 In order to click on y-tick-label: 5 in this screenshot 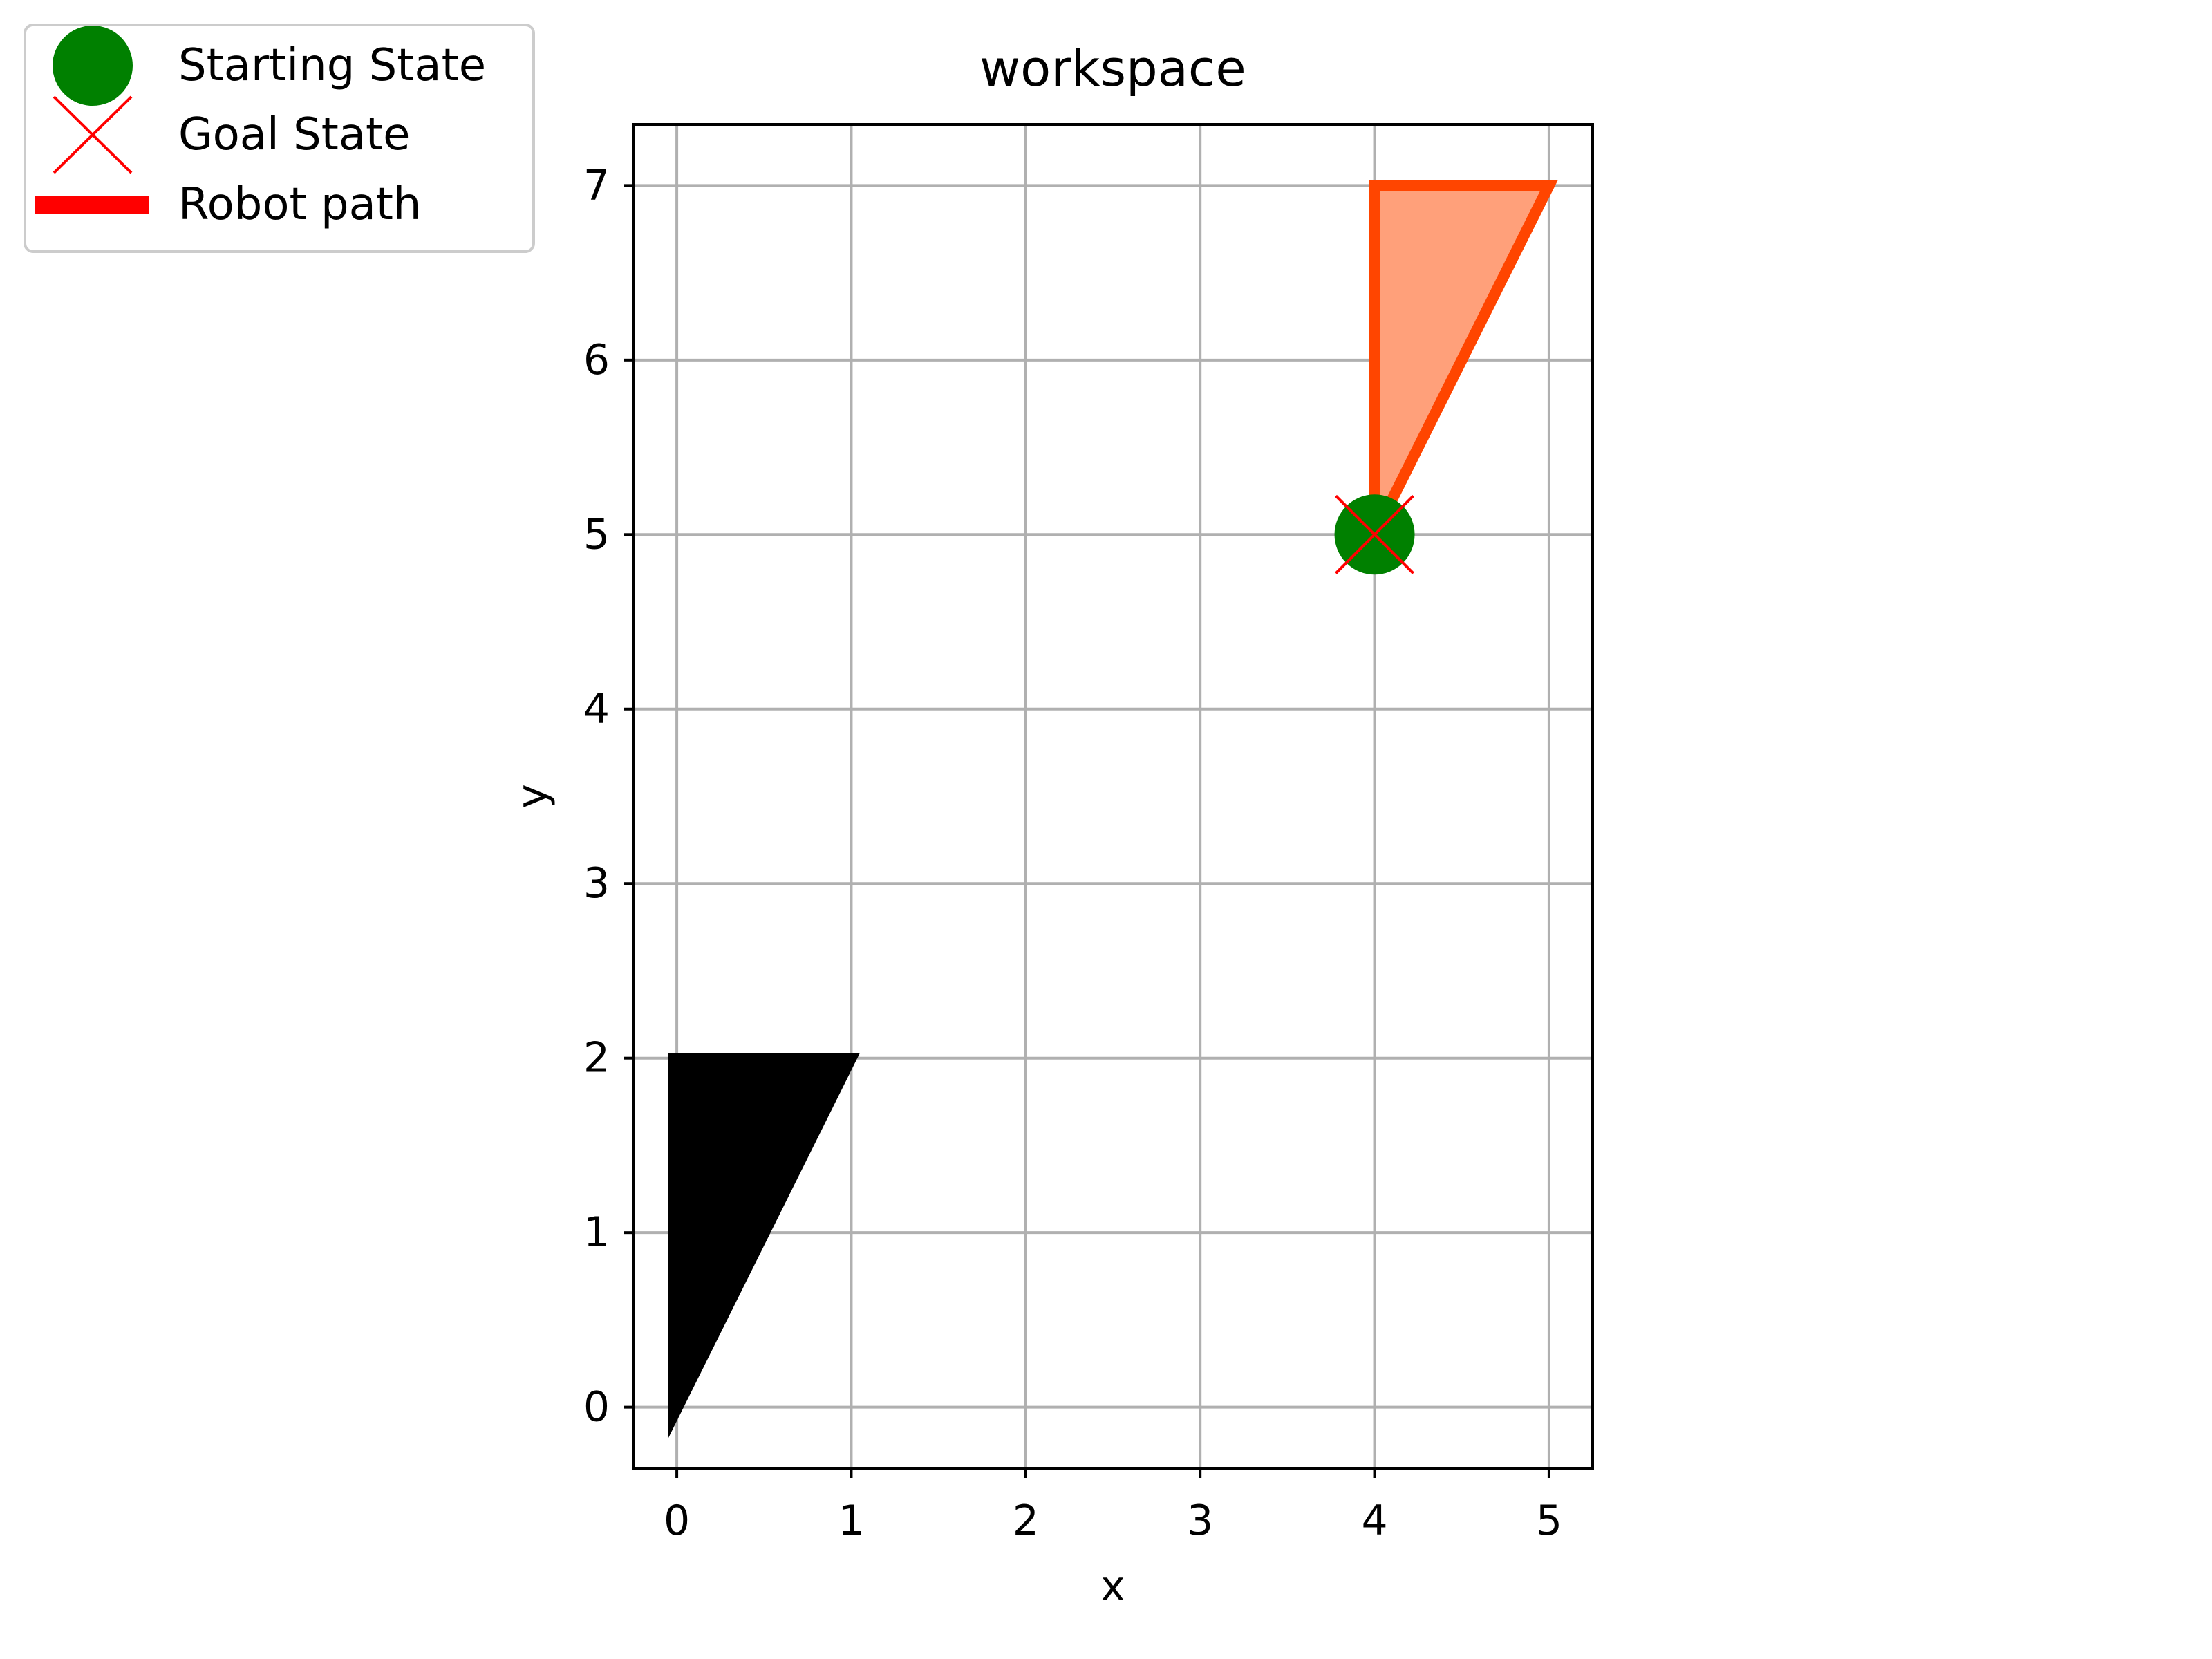, I will do `click(596, 534)`.